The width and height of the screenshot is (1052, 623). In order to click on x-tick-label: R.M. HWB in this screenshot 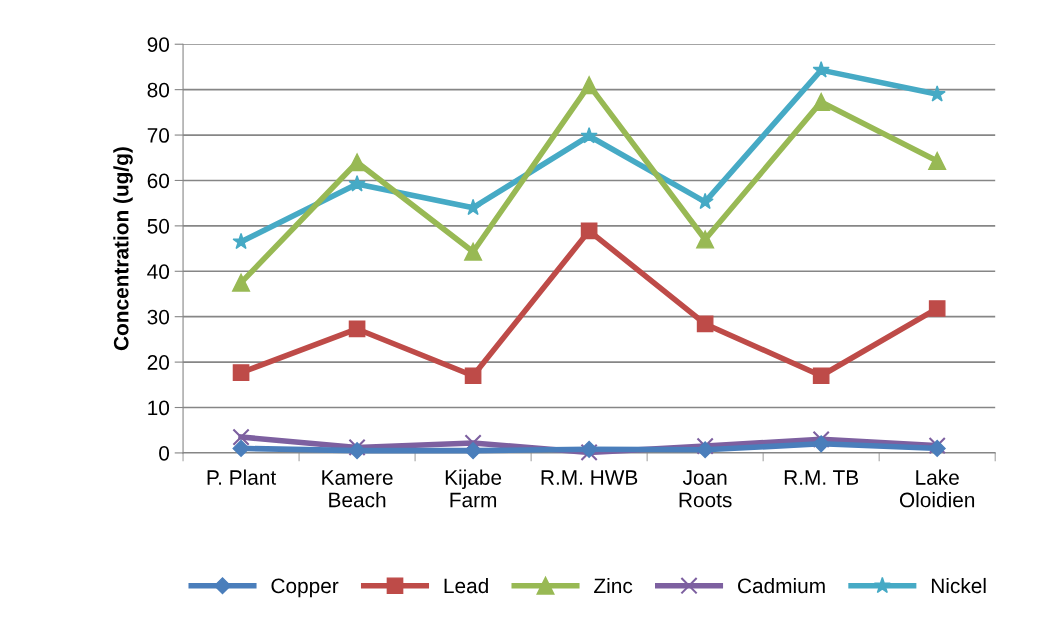, I will do `click(589, 477)`.